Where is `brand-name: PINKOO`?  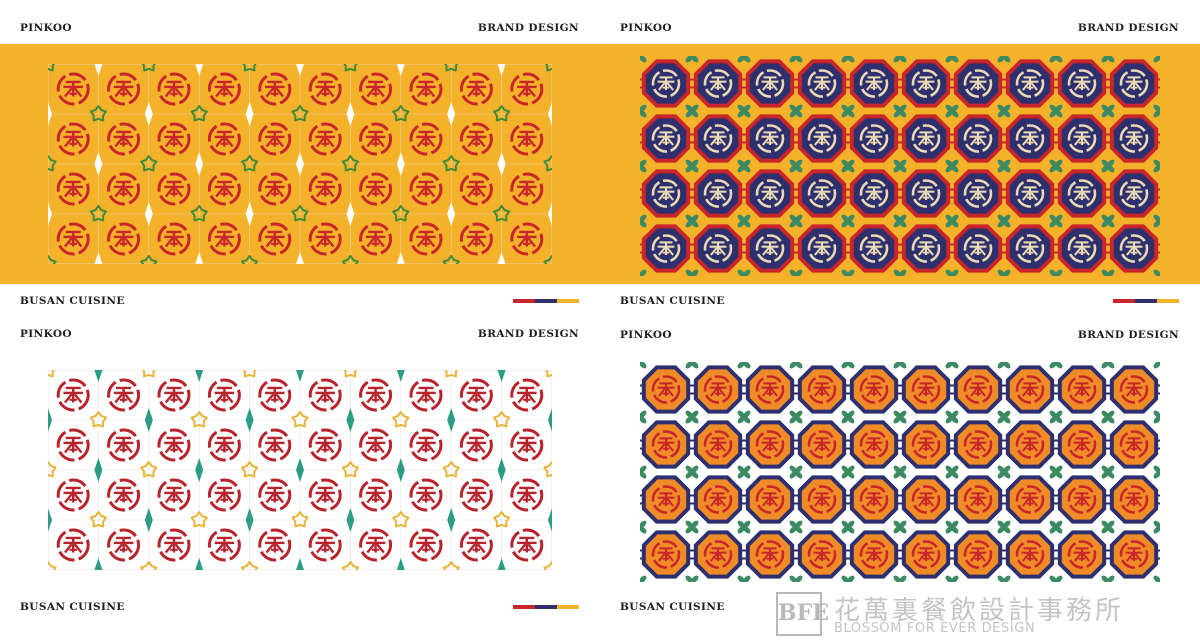 brand-name: PINKOO is located at coordinates (646, 28).